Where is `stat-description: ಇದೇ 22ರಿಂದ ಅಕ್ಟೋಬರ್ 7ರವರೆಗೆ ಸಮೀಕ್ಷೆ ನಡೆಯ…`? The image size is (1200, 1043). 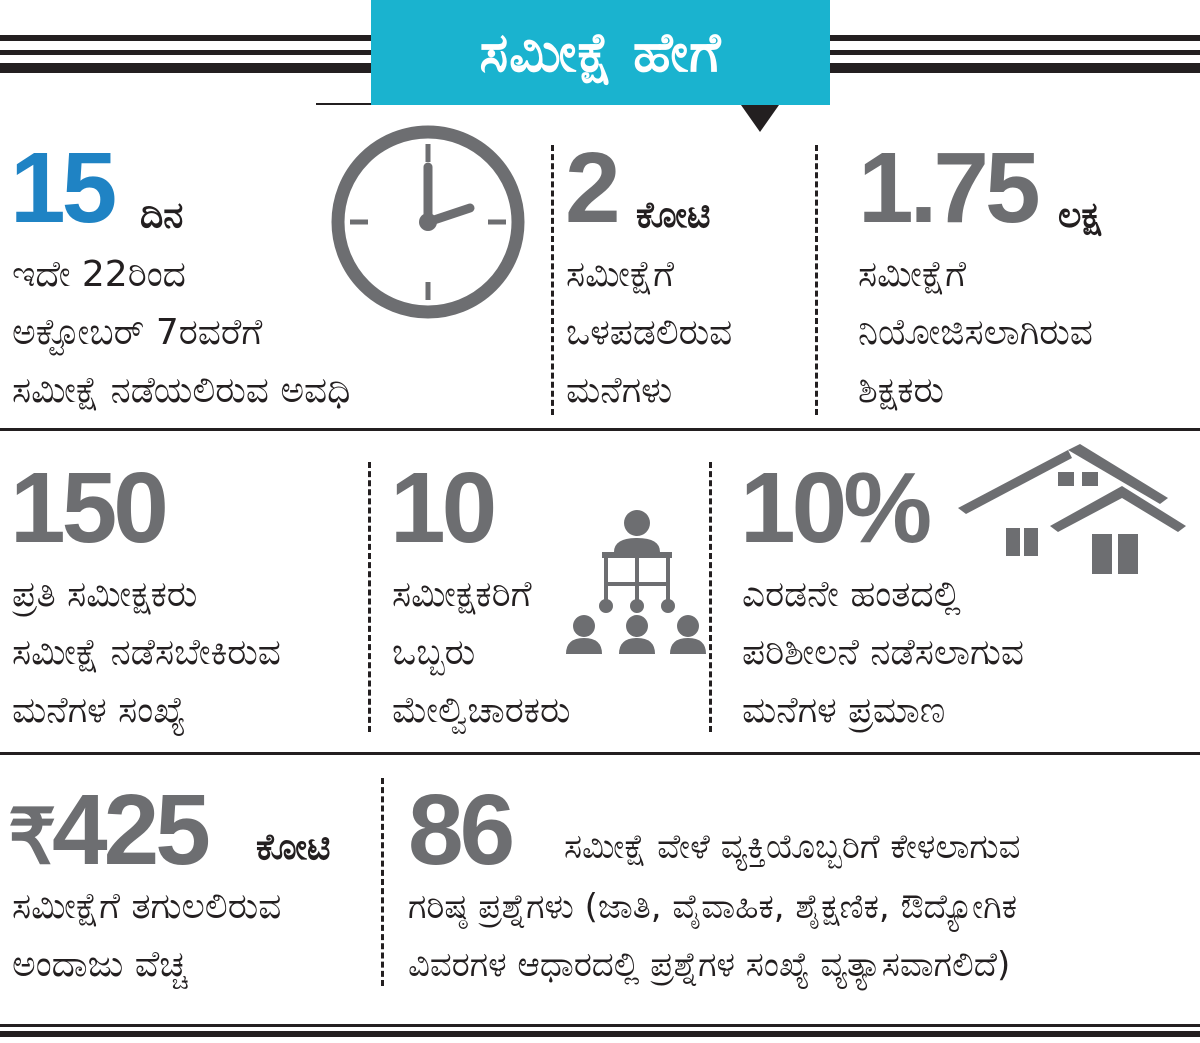
stat-description: ಇದೇ 22ರಿಂದ ಅಕ್ಟೋಬರ್ 7ರವರೆಗೆ ಸಮೀಕ್ಷೆ ನಡೆಯ… is located at coordinates (181, 333).